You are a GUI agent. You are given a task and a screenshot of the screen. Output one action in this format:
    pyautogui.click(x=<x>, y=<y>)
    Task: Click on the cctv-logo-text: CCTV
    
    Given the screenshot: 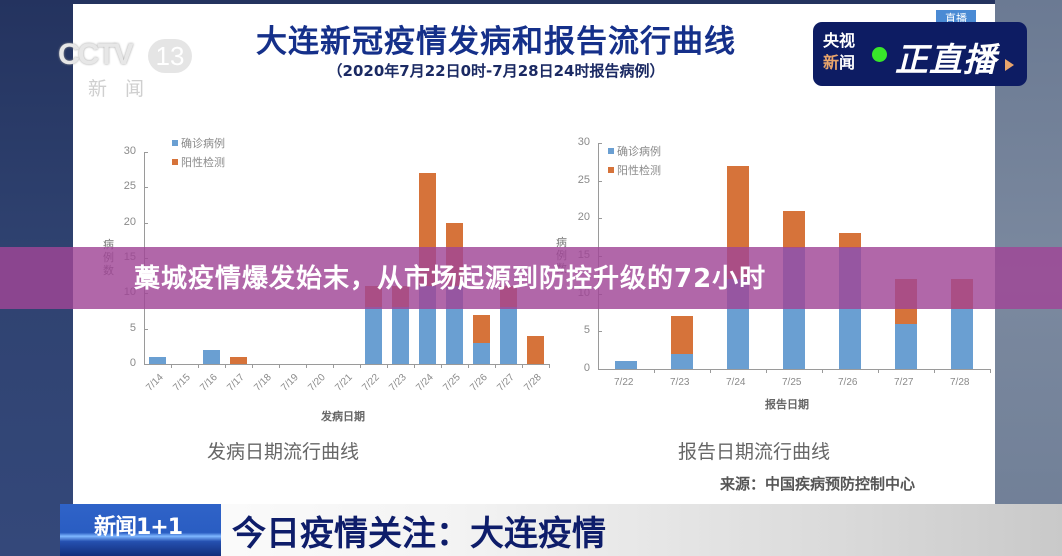 What is the action you would take?
    pyautogui.click(x=96, y=54)
    